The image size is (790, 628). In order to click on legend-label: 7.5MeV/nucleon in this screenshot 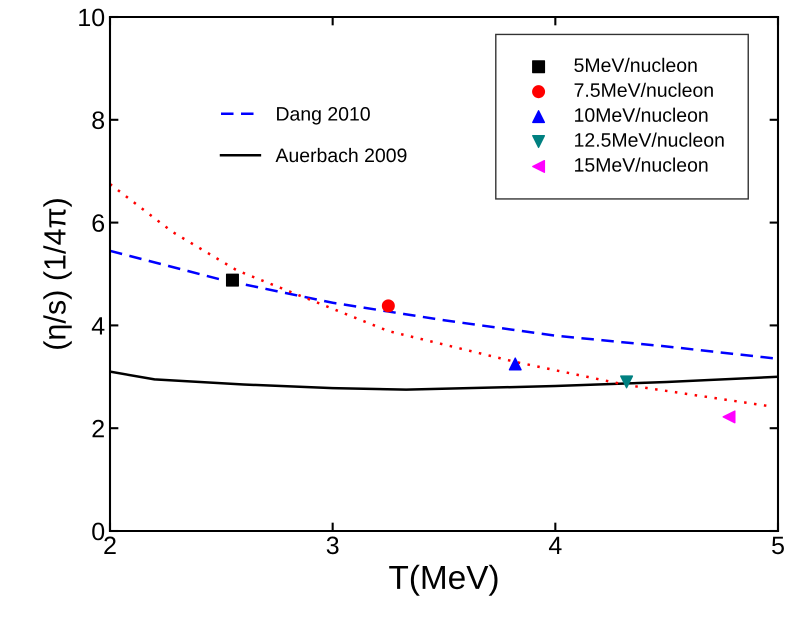, I will do `click(643, 89)`.